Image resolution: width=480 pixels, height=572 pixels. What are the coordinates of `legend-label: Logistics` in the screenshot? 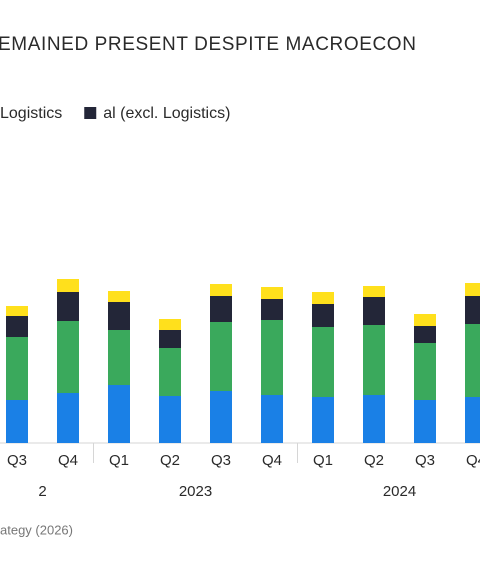 It's located at (31, 113).